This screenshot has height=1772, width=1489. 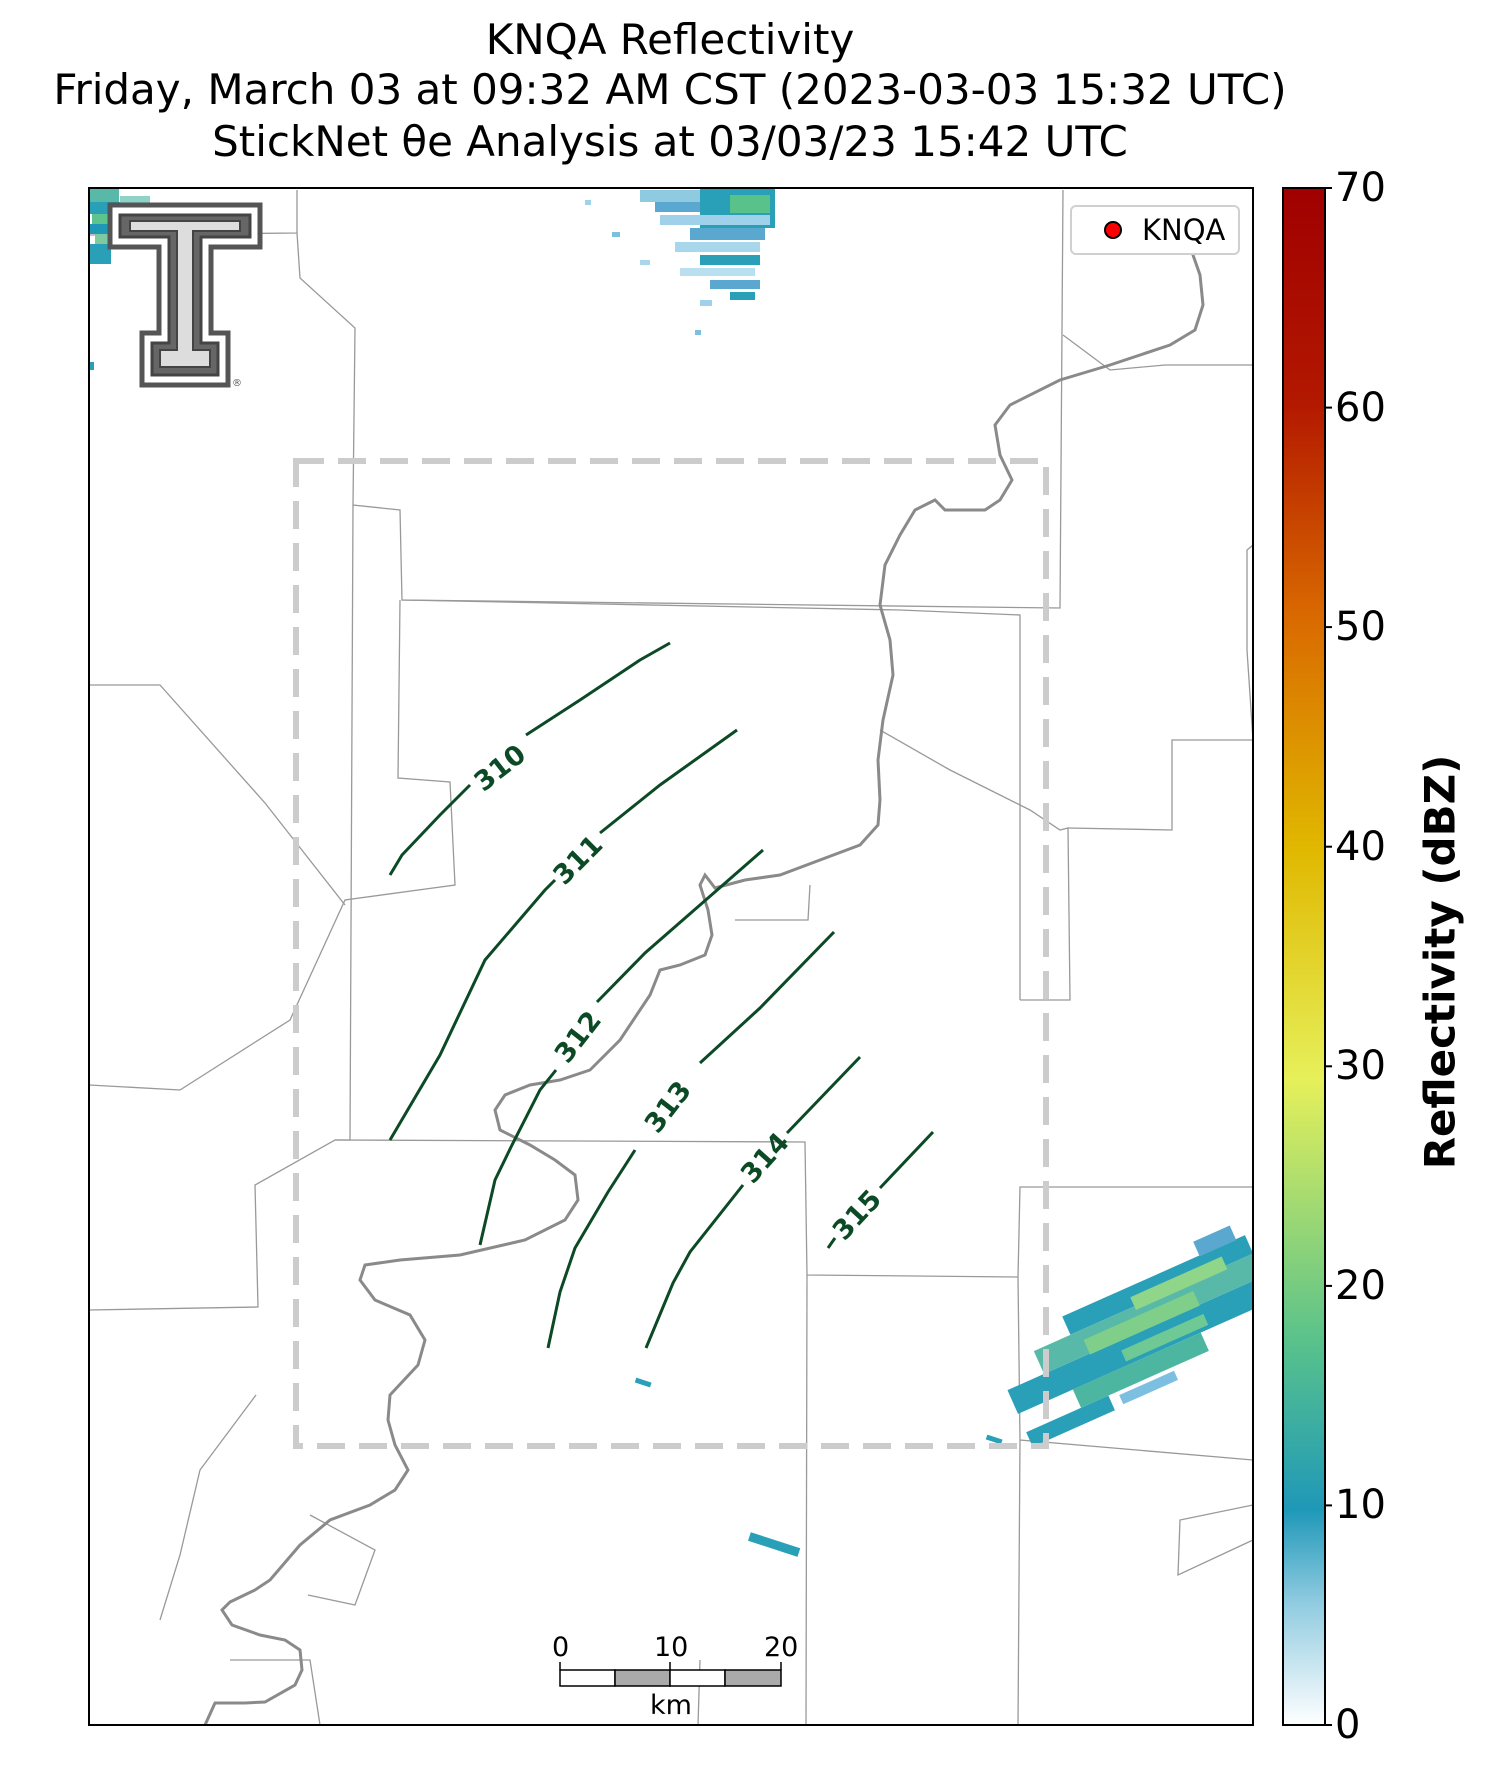 I want to click on colorbar-tick-label: 40, so click(x=1360, y=847).